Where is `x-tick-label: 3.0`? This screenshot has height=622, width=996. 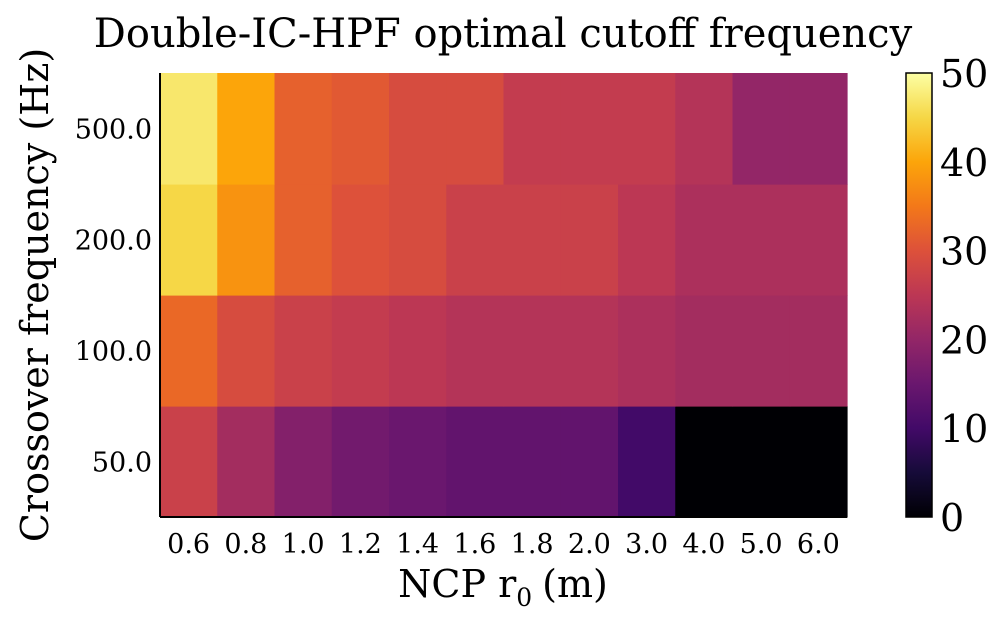
x-tick-label: 3.0 is located at coordinates (646, 544).